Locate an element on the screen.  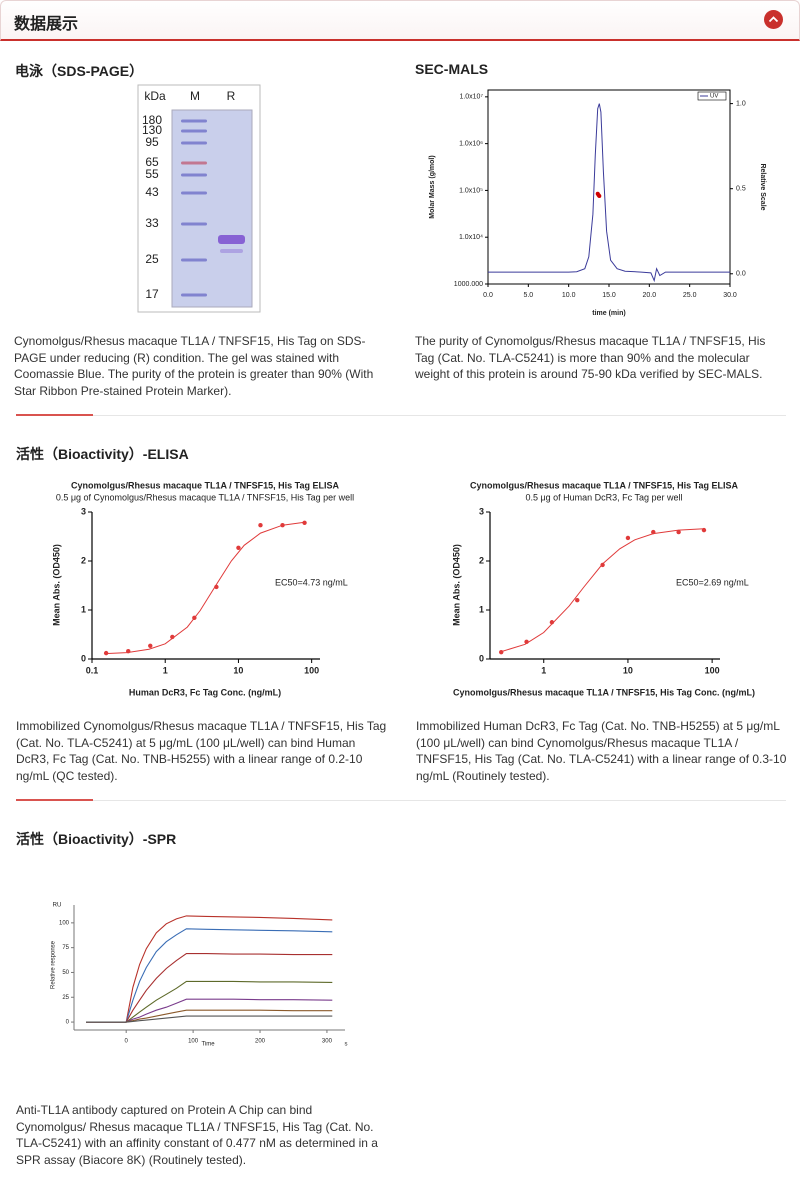
section-title: 活性（Bioactivity）-ELISA is located at coordinates (102, 454).